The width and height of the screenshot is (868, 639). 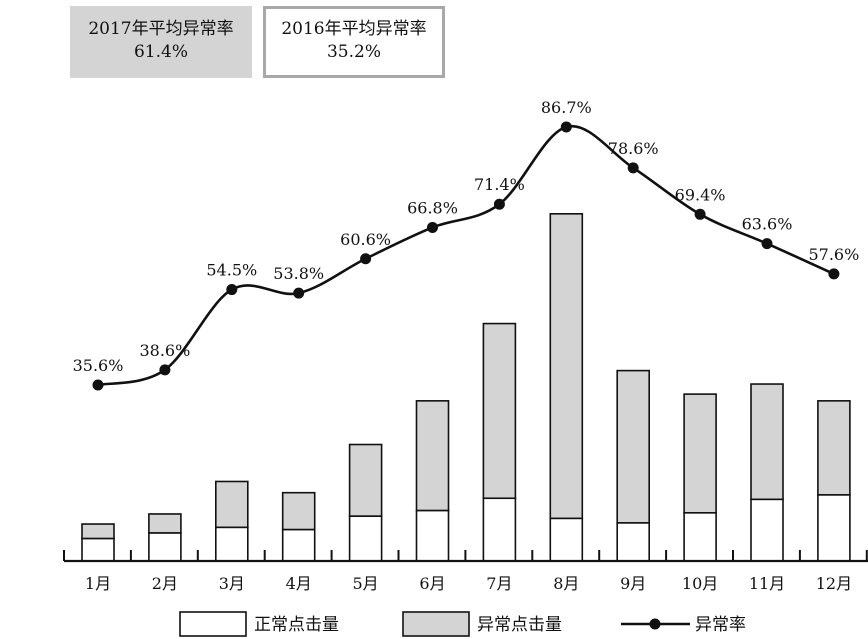 I want to click on summary-2016-title: 2016年平均异常率, so click(x=354, y=29).